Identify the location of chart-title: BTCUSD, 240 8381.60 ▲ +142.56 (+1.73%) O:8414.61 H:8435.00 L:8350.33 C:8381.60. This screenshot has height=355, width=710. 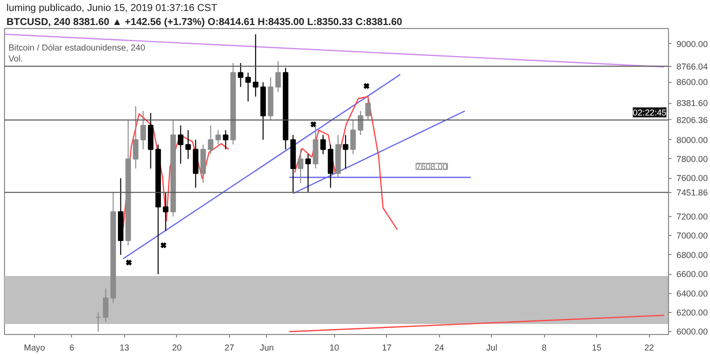
(204, 22).